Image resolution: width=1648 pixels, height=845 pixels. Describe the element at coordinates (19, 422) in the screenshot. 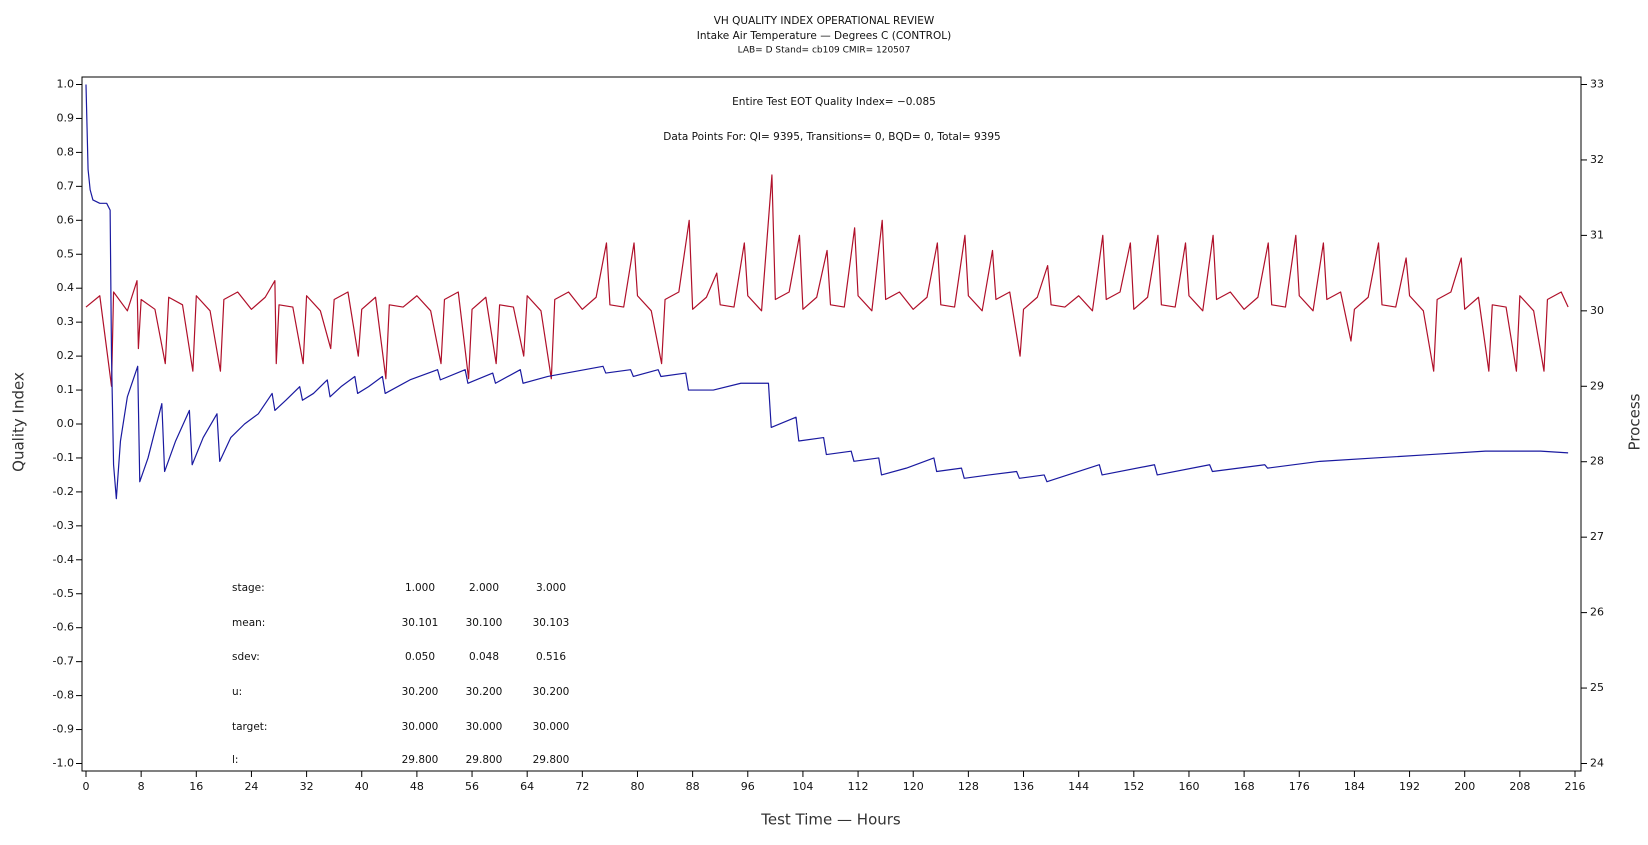

I see `y-axis-title: Quality Index` at that location.